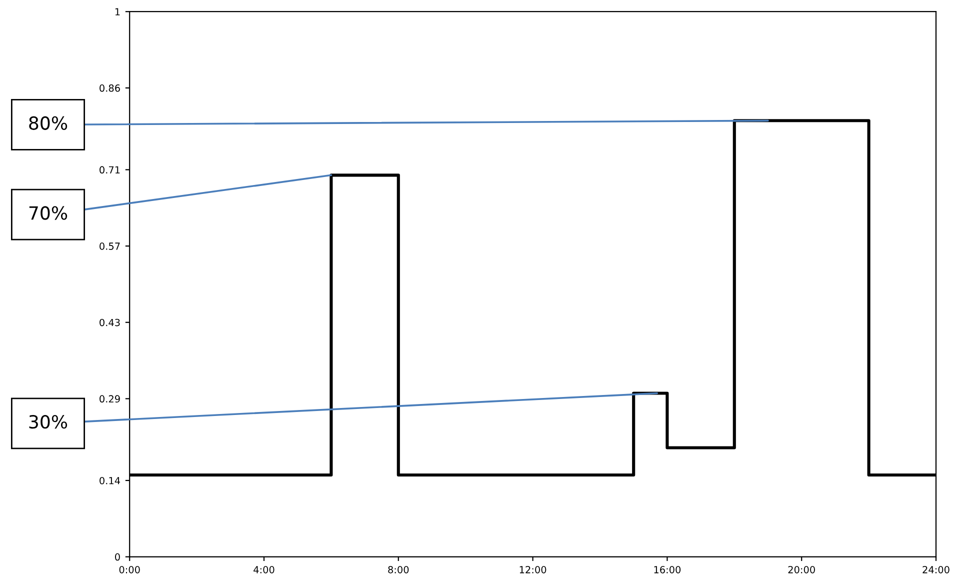  Describe the element at coordinates (117, 557) in the screenshot. I see `y-tick-label: 0` at that location.